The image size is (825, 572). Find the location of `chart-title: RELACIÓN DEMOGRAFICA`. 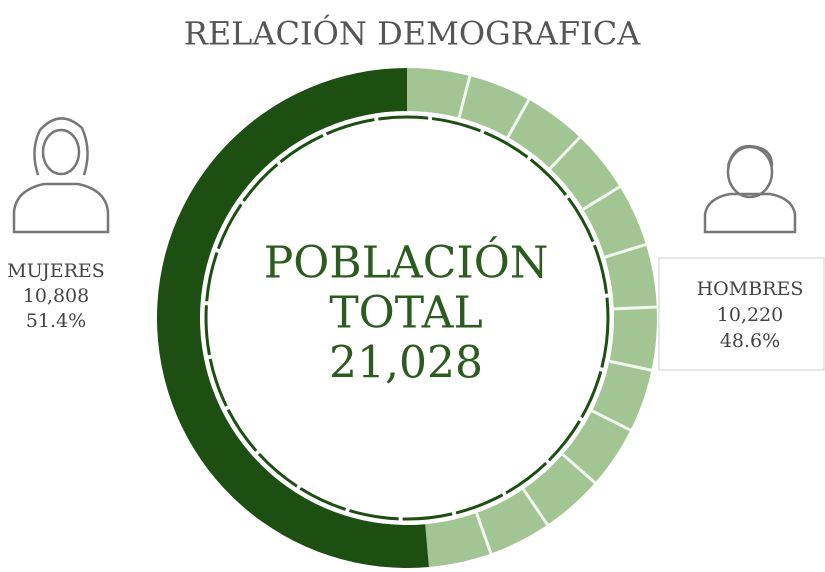

chart-title: RELACIÓN DEMOGRAFICA is located at coordinates (412, 34).